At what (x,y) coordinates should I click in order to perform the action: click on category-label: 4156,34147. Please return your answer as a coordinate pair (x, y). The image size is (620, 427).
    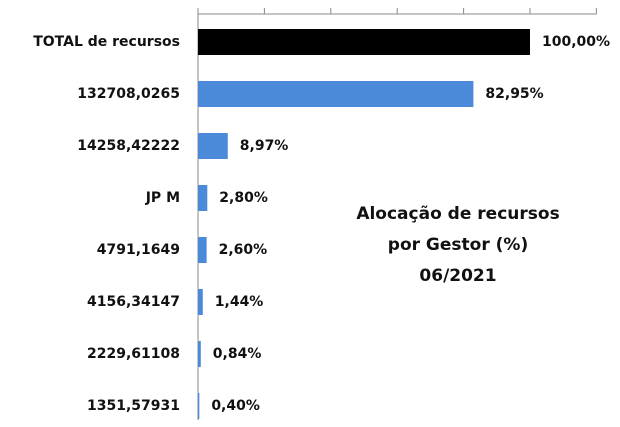
    Looking at the image, I should click on (133, 302).